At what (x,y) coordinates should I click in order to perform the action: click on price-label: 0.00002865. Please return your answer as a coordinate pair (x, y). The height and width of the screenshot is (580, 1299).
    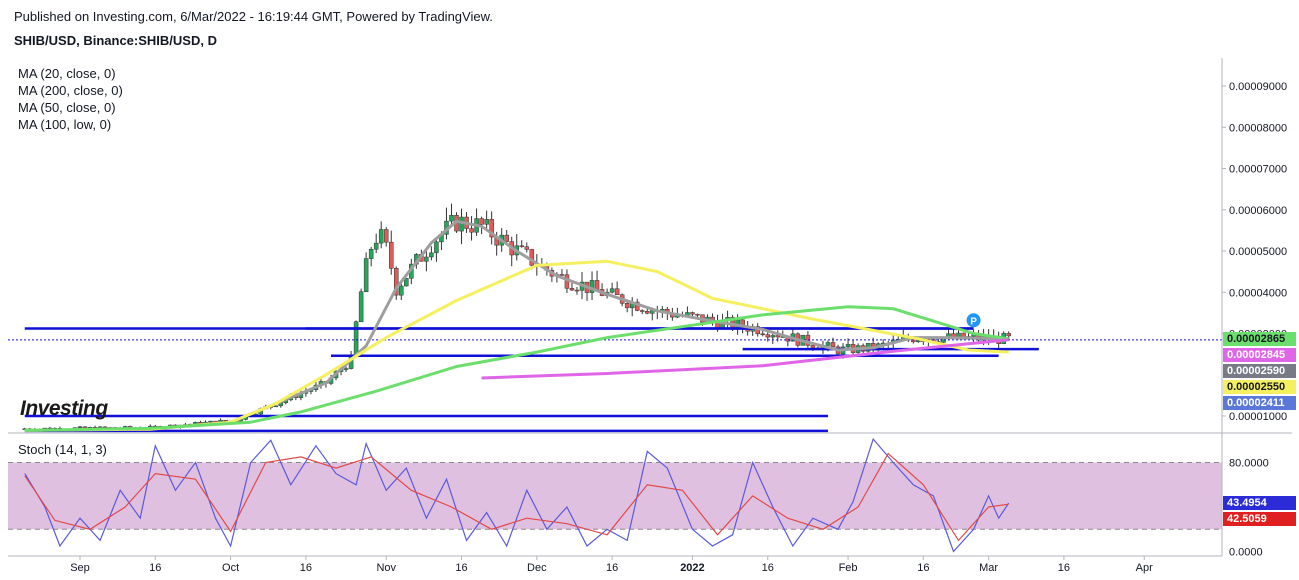
    Looking at the image, I should click on (1259, 339).